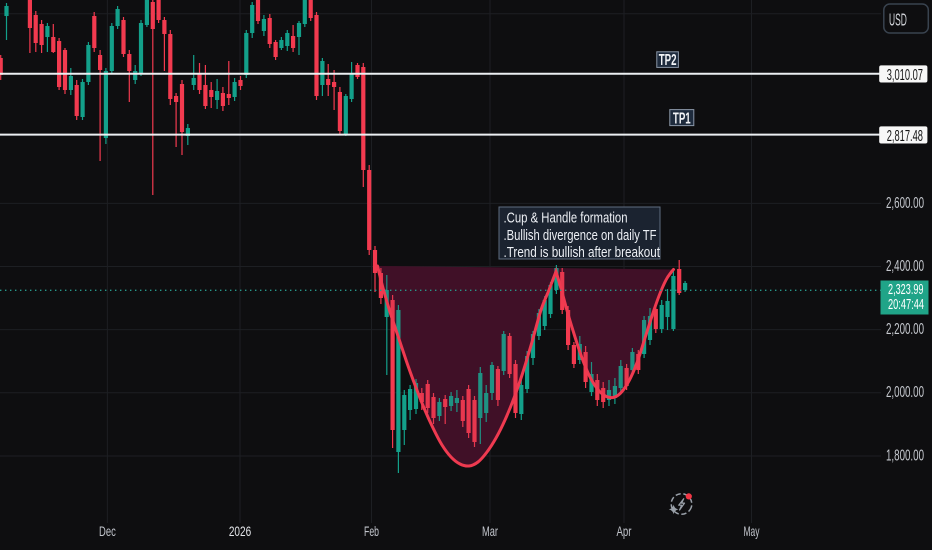  I want to click on svg-text: 2,817.48, so click(905, 136).